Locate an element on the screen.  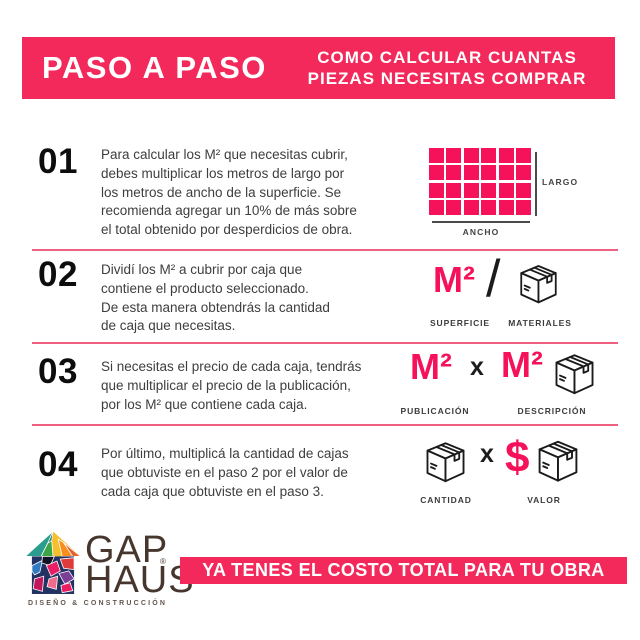
step-01-number: 01 is located at coordinates (58, 161).